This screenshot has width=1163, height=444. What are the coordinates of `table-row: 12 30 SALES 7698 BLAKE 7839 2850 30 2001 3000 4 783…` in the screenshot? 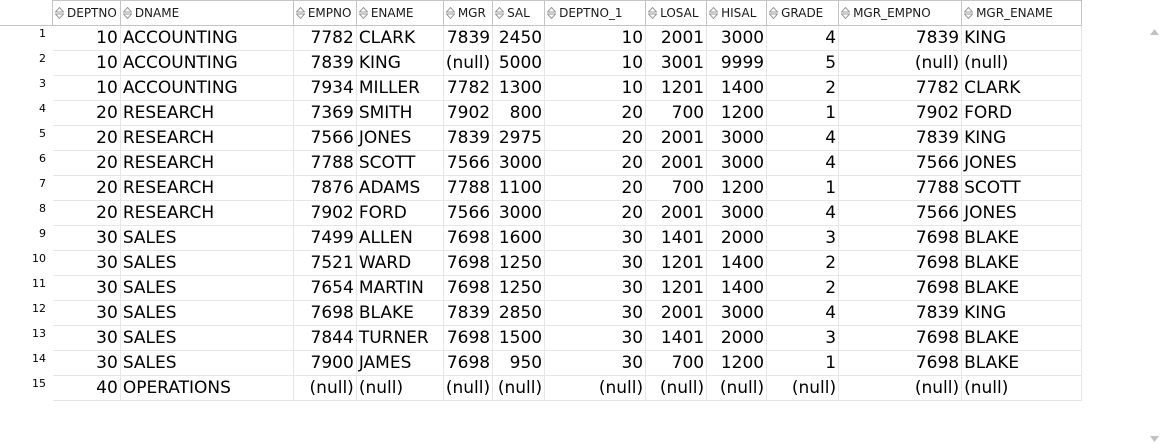 It's located at (544, 313).